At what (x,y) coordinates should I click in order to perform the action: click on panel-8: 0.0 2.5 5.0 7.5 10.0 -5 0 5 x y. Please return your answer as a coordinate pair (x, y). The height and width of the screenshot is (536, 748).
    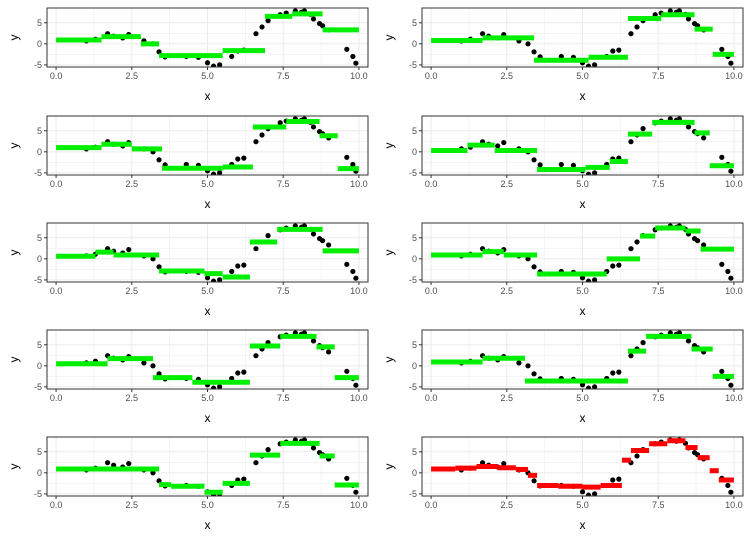
    Looking at the image, I should click on (563, 377).